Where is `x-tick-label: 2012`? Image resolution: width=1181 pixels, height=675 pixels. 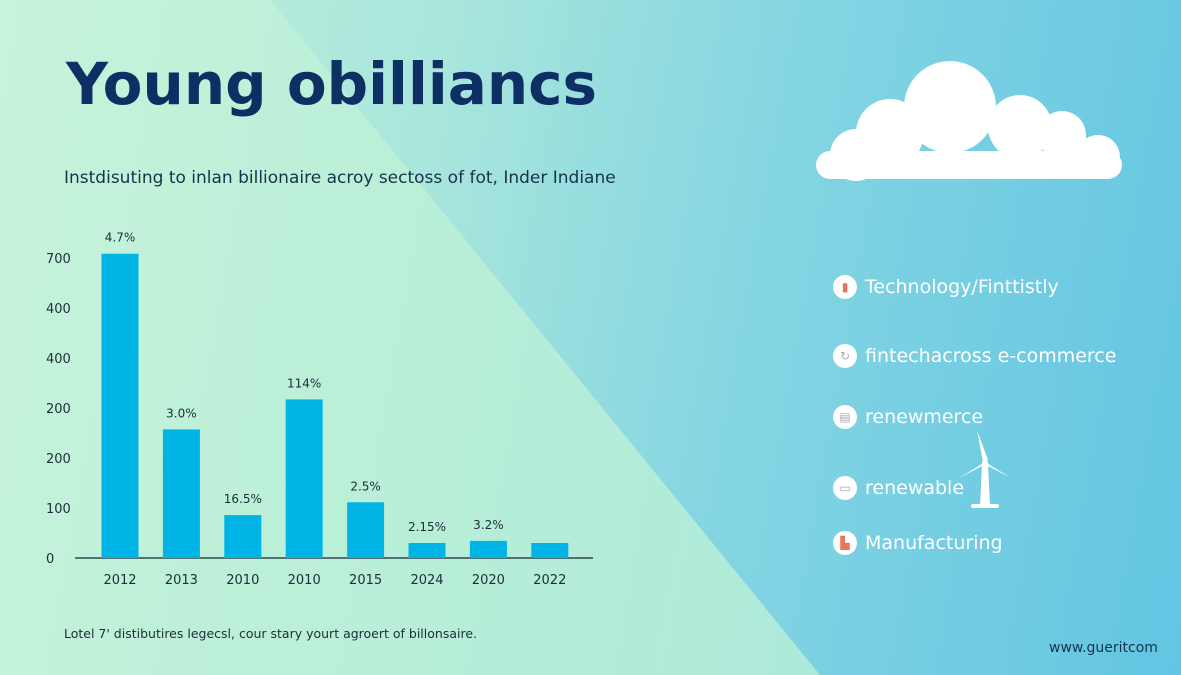
x-tick-label: 2012 is located at coordinates (119, 580).